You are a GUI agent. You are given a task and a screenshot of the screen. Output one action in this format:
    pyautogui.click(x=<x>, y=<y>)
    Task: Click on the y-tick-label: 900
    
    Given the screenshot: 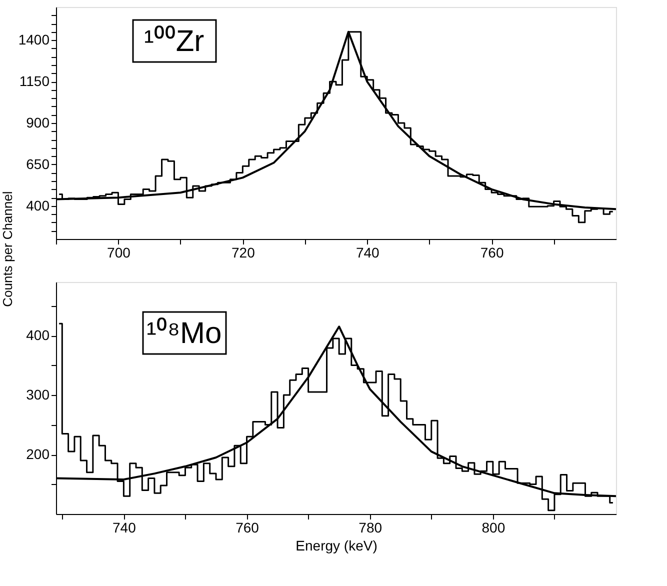 What is the action you would take?
    pyautogui.click(x=38, y=122)
    